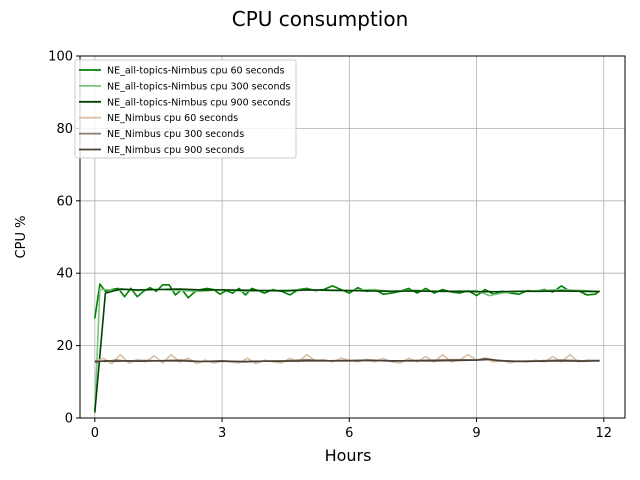 This screenshot has width=640, height=480. I want to click on x-tick-label: 6, so click(349, 433).